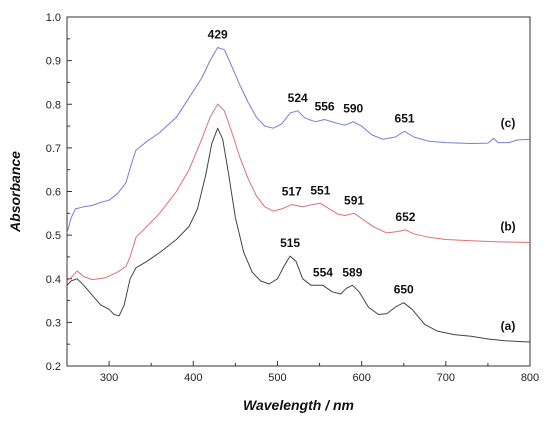  I want to click on peak-label: 652, so click(405, 217).